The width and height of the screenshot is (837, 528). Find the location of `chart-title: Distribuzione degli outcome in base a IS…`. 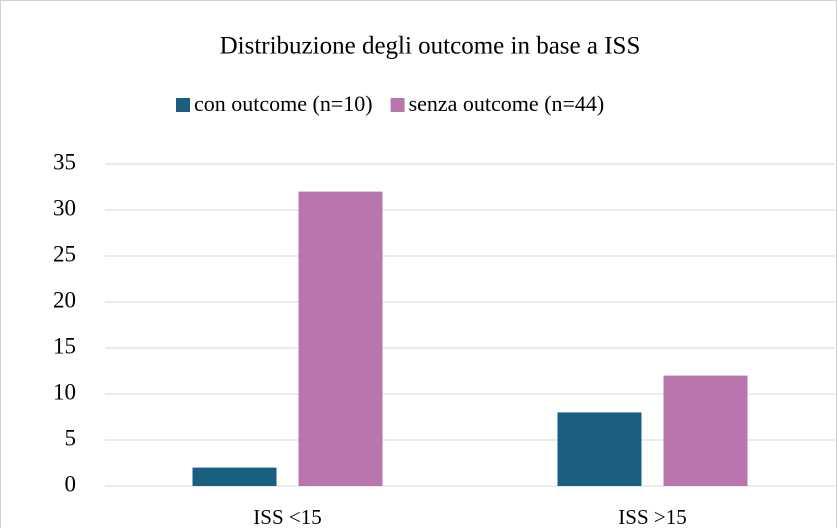

chart-title: Distribuzione degli outcome in base a IS… is located at coordinates (430, 46).